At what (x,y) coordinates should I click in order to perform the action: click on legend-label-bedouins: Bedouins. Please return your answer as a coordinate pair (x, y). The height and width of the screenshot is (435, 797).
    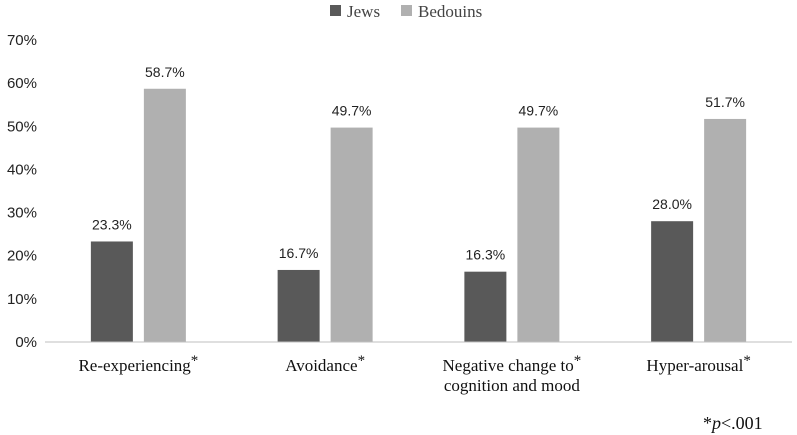
    Looking at the image, I should click on (450, 11).